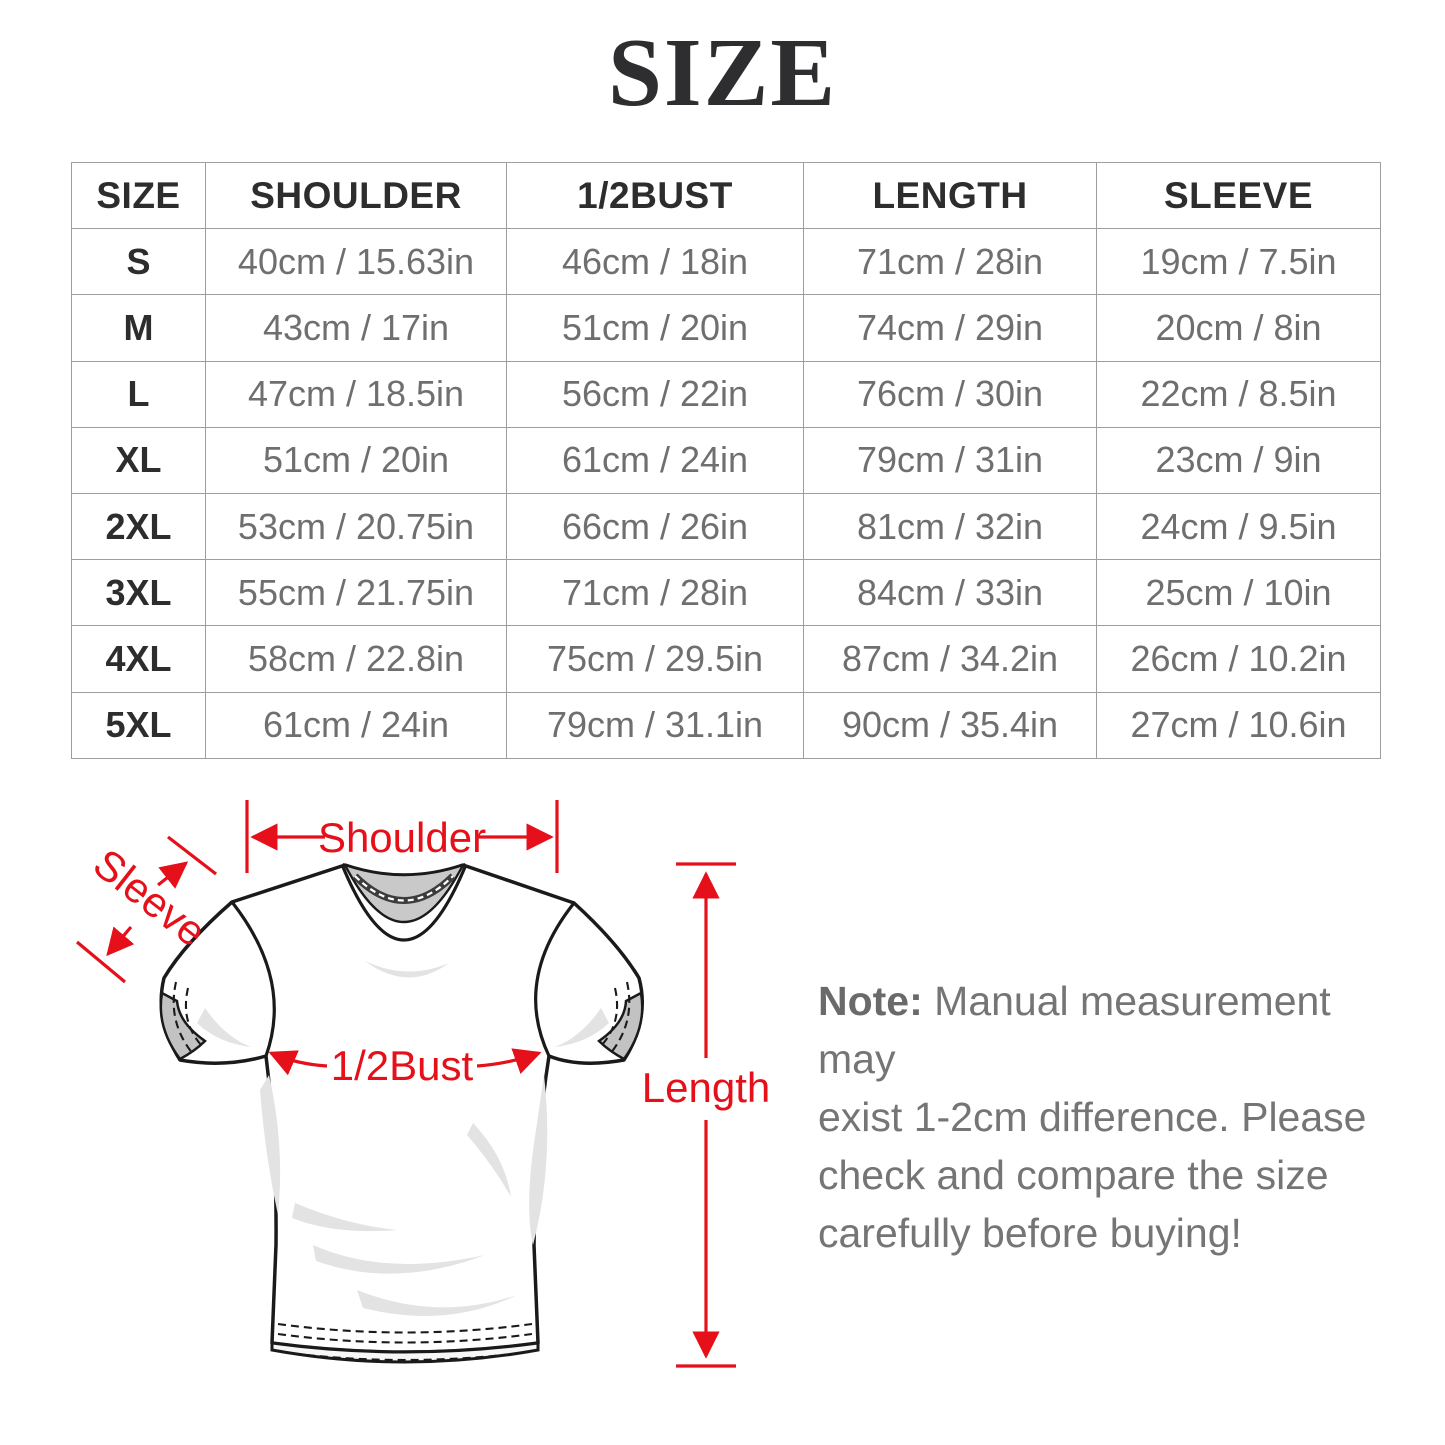  Describe the element at coordinates (509, 1061) in the screenshot. I see `bust-arrow-right` at that location.